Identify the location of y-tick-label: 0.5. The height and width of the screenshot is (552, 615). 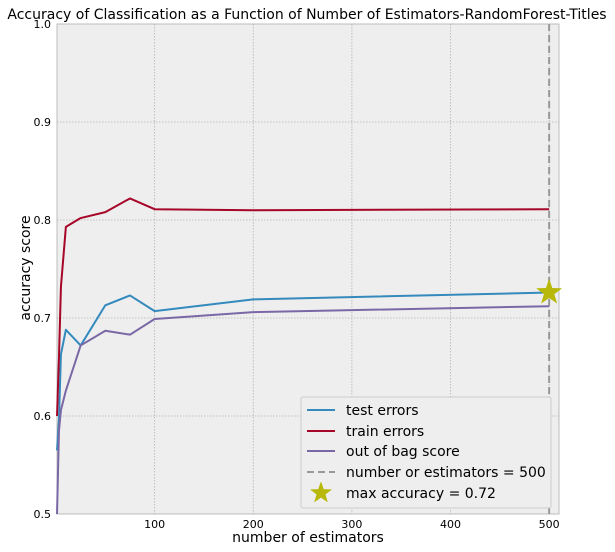
(43, 514).